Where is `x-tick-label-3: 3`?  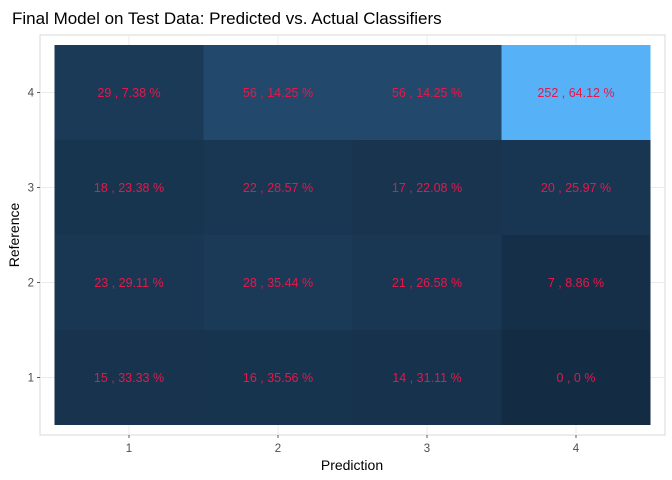
x-tick-label-3: 3 is located at coordinates (427, 449).